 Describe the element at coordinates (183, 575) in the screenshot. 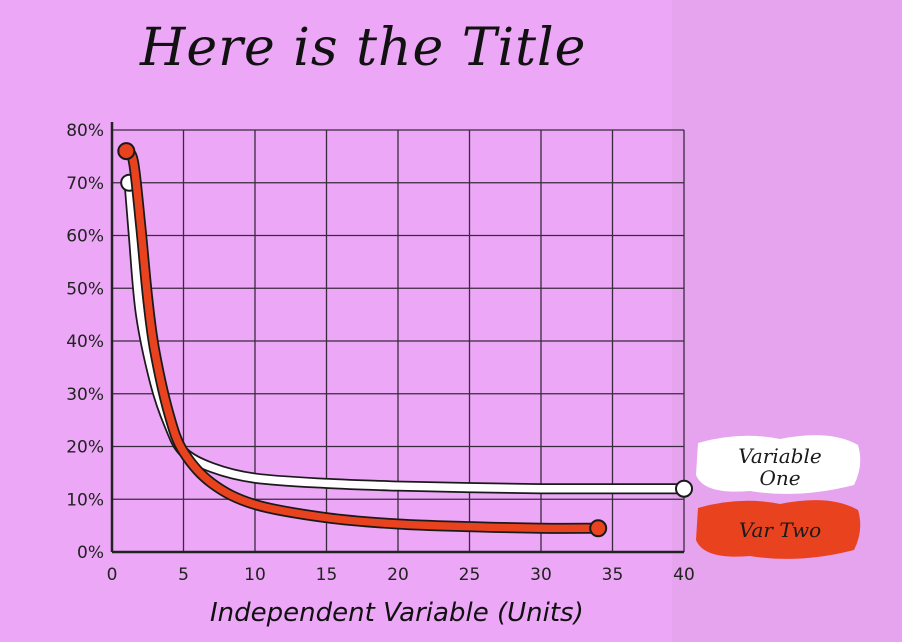

I see `x-tick-label: 5` at that location.